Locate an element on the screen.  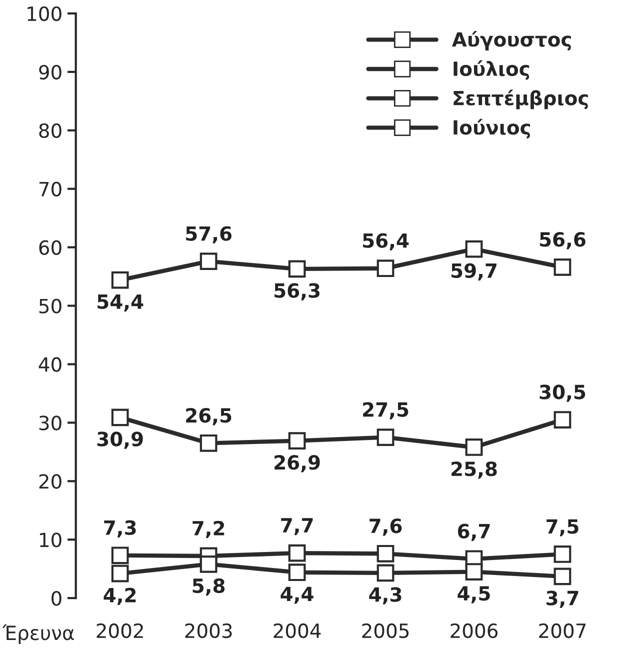
data-label: 56,4 is located at coordinates (386, 241).